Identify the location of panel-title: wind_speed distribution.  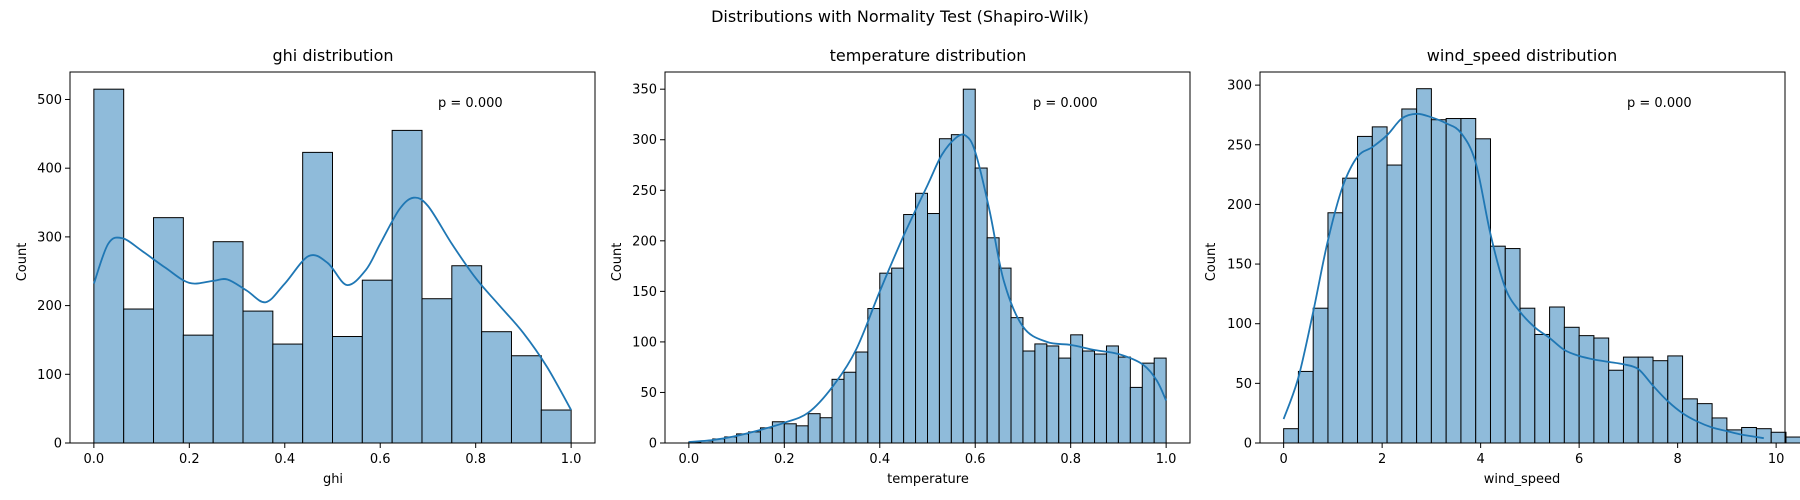
(1522, 56).